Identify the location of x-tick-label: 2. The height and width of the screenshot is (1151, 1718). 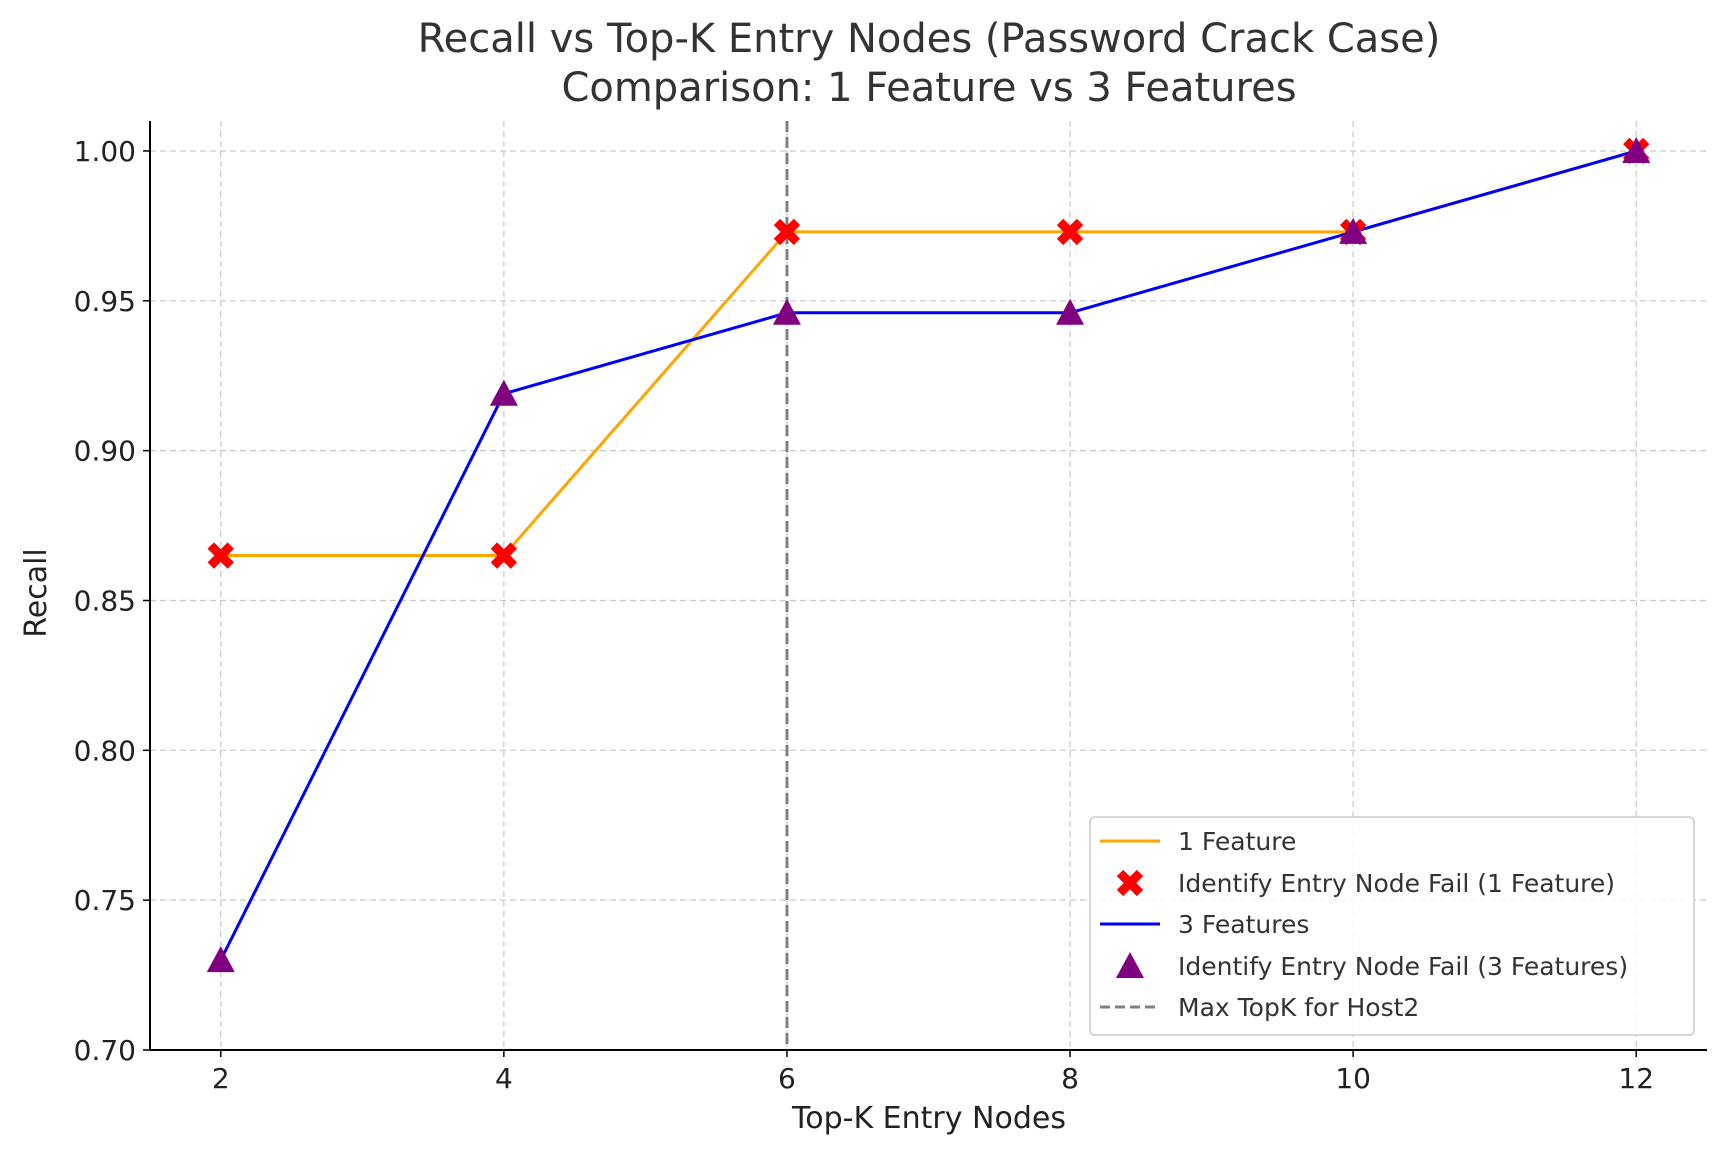
(221, 1078).